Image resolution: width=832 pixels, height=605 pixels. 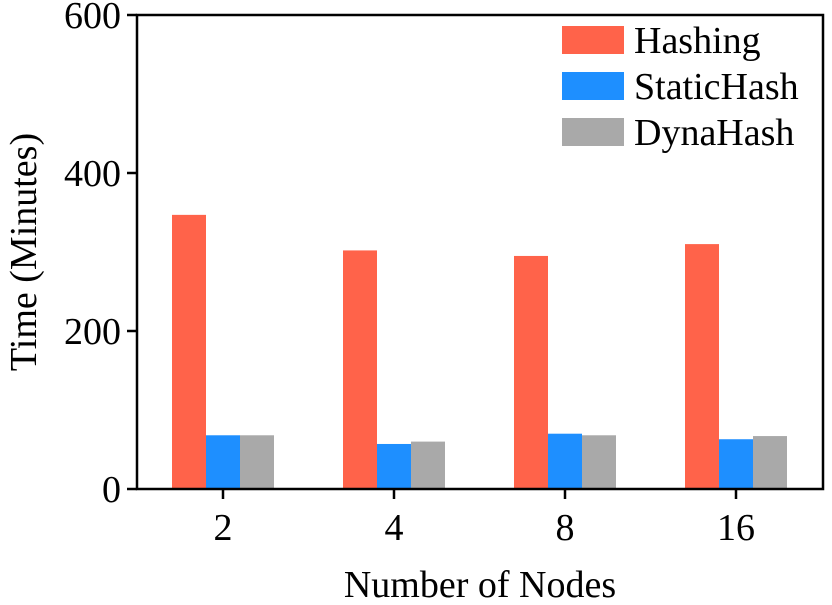 I want to click on legend-swatch-statichash, so click(x=593, y=86).